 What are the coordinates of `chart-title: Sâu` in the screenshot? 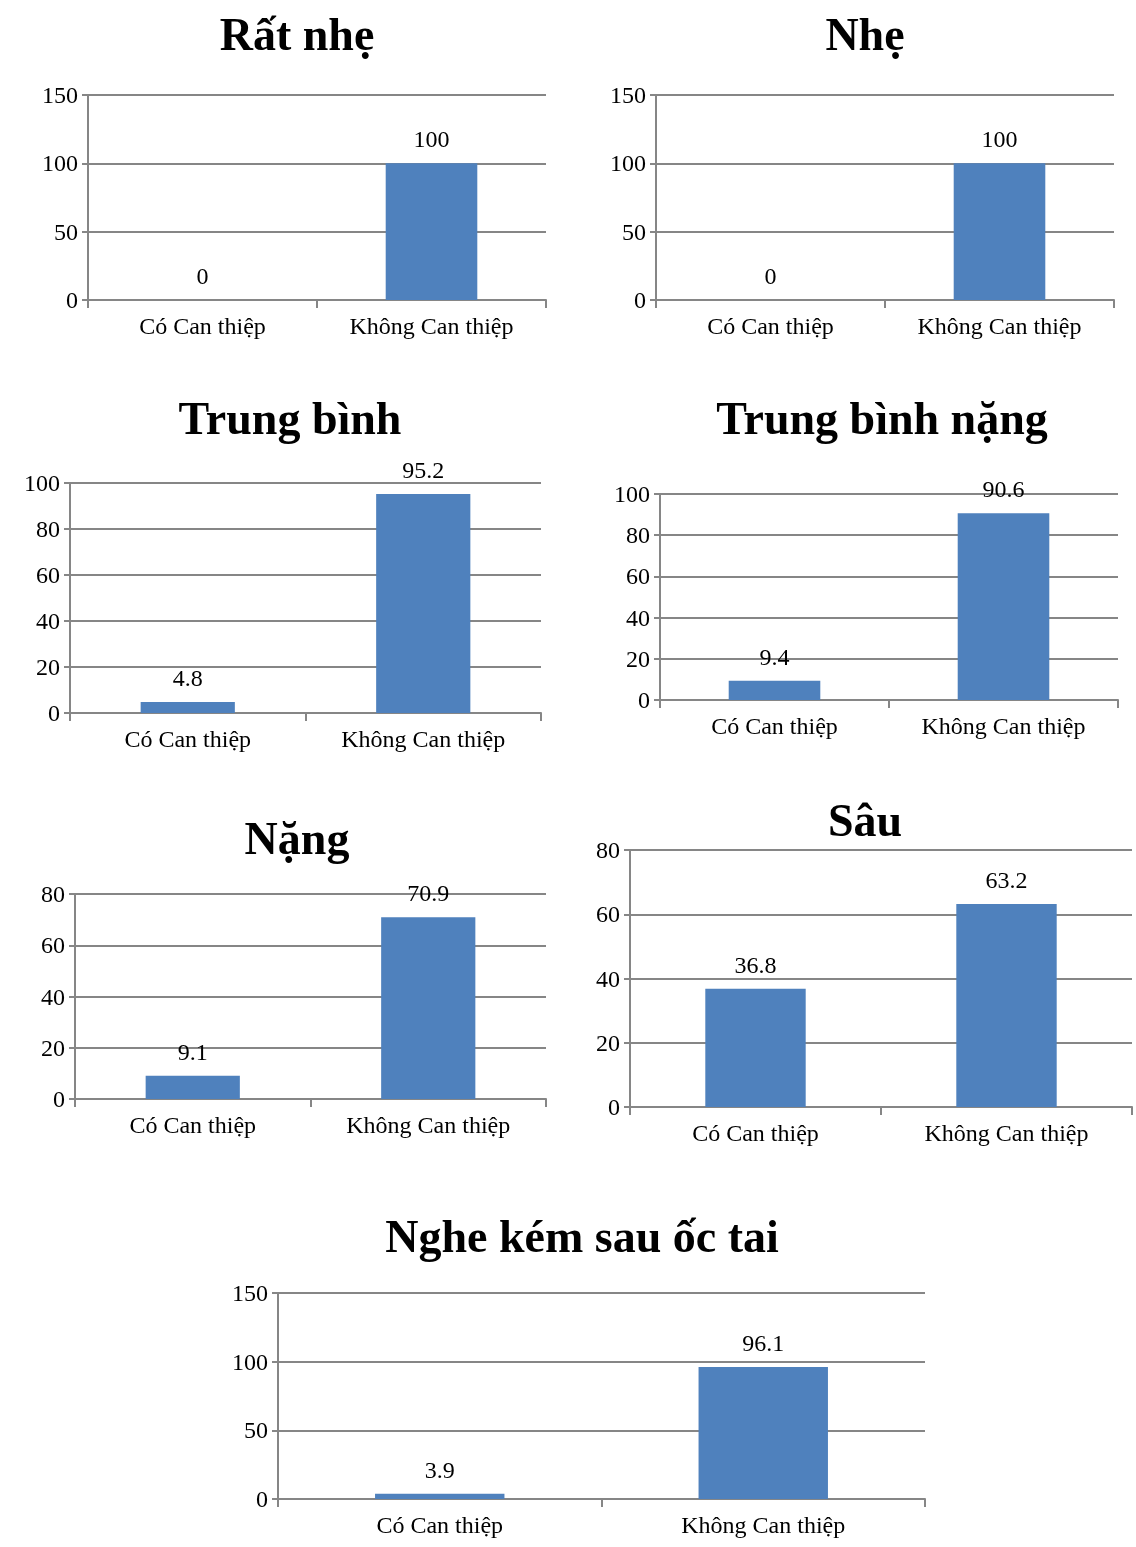 It's located at (865, 820).